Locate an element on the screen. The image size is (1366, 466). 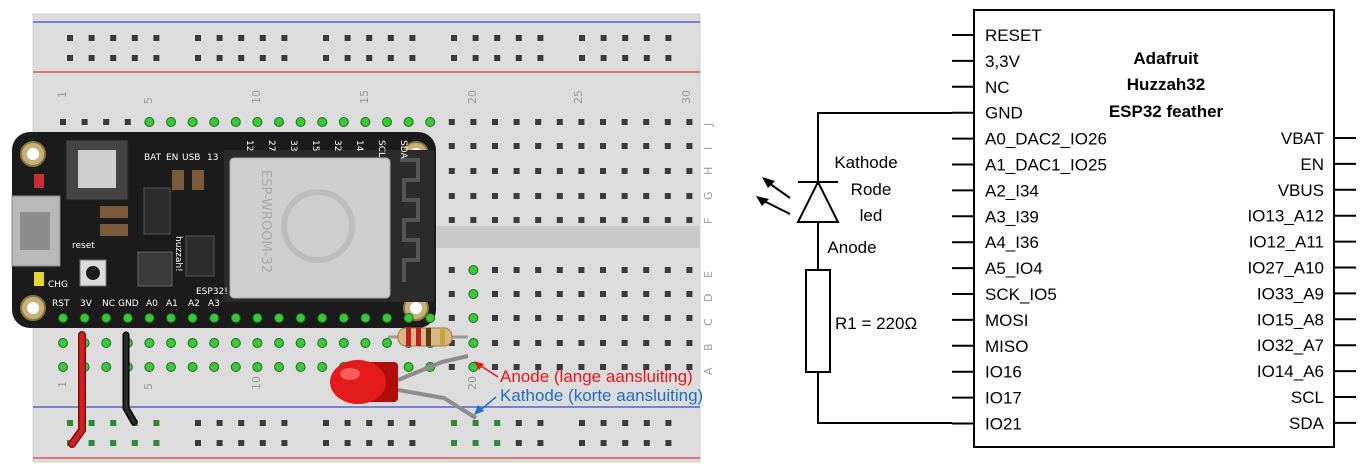
right-pin-label: VBAT is located at coordinates (1302, 138).